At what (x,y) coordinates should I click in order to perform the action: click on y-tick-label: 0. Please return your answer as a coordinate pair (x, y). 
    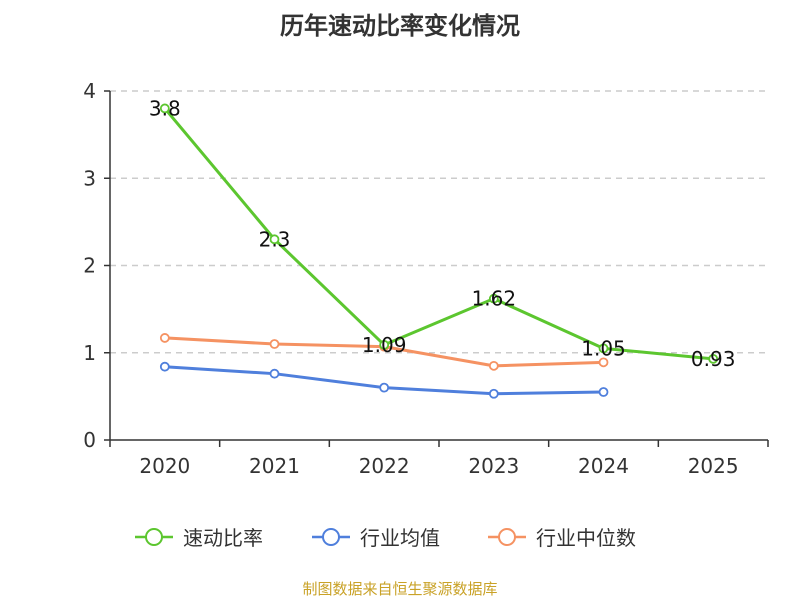
    Looking at the image, I should click on (89, 440).